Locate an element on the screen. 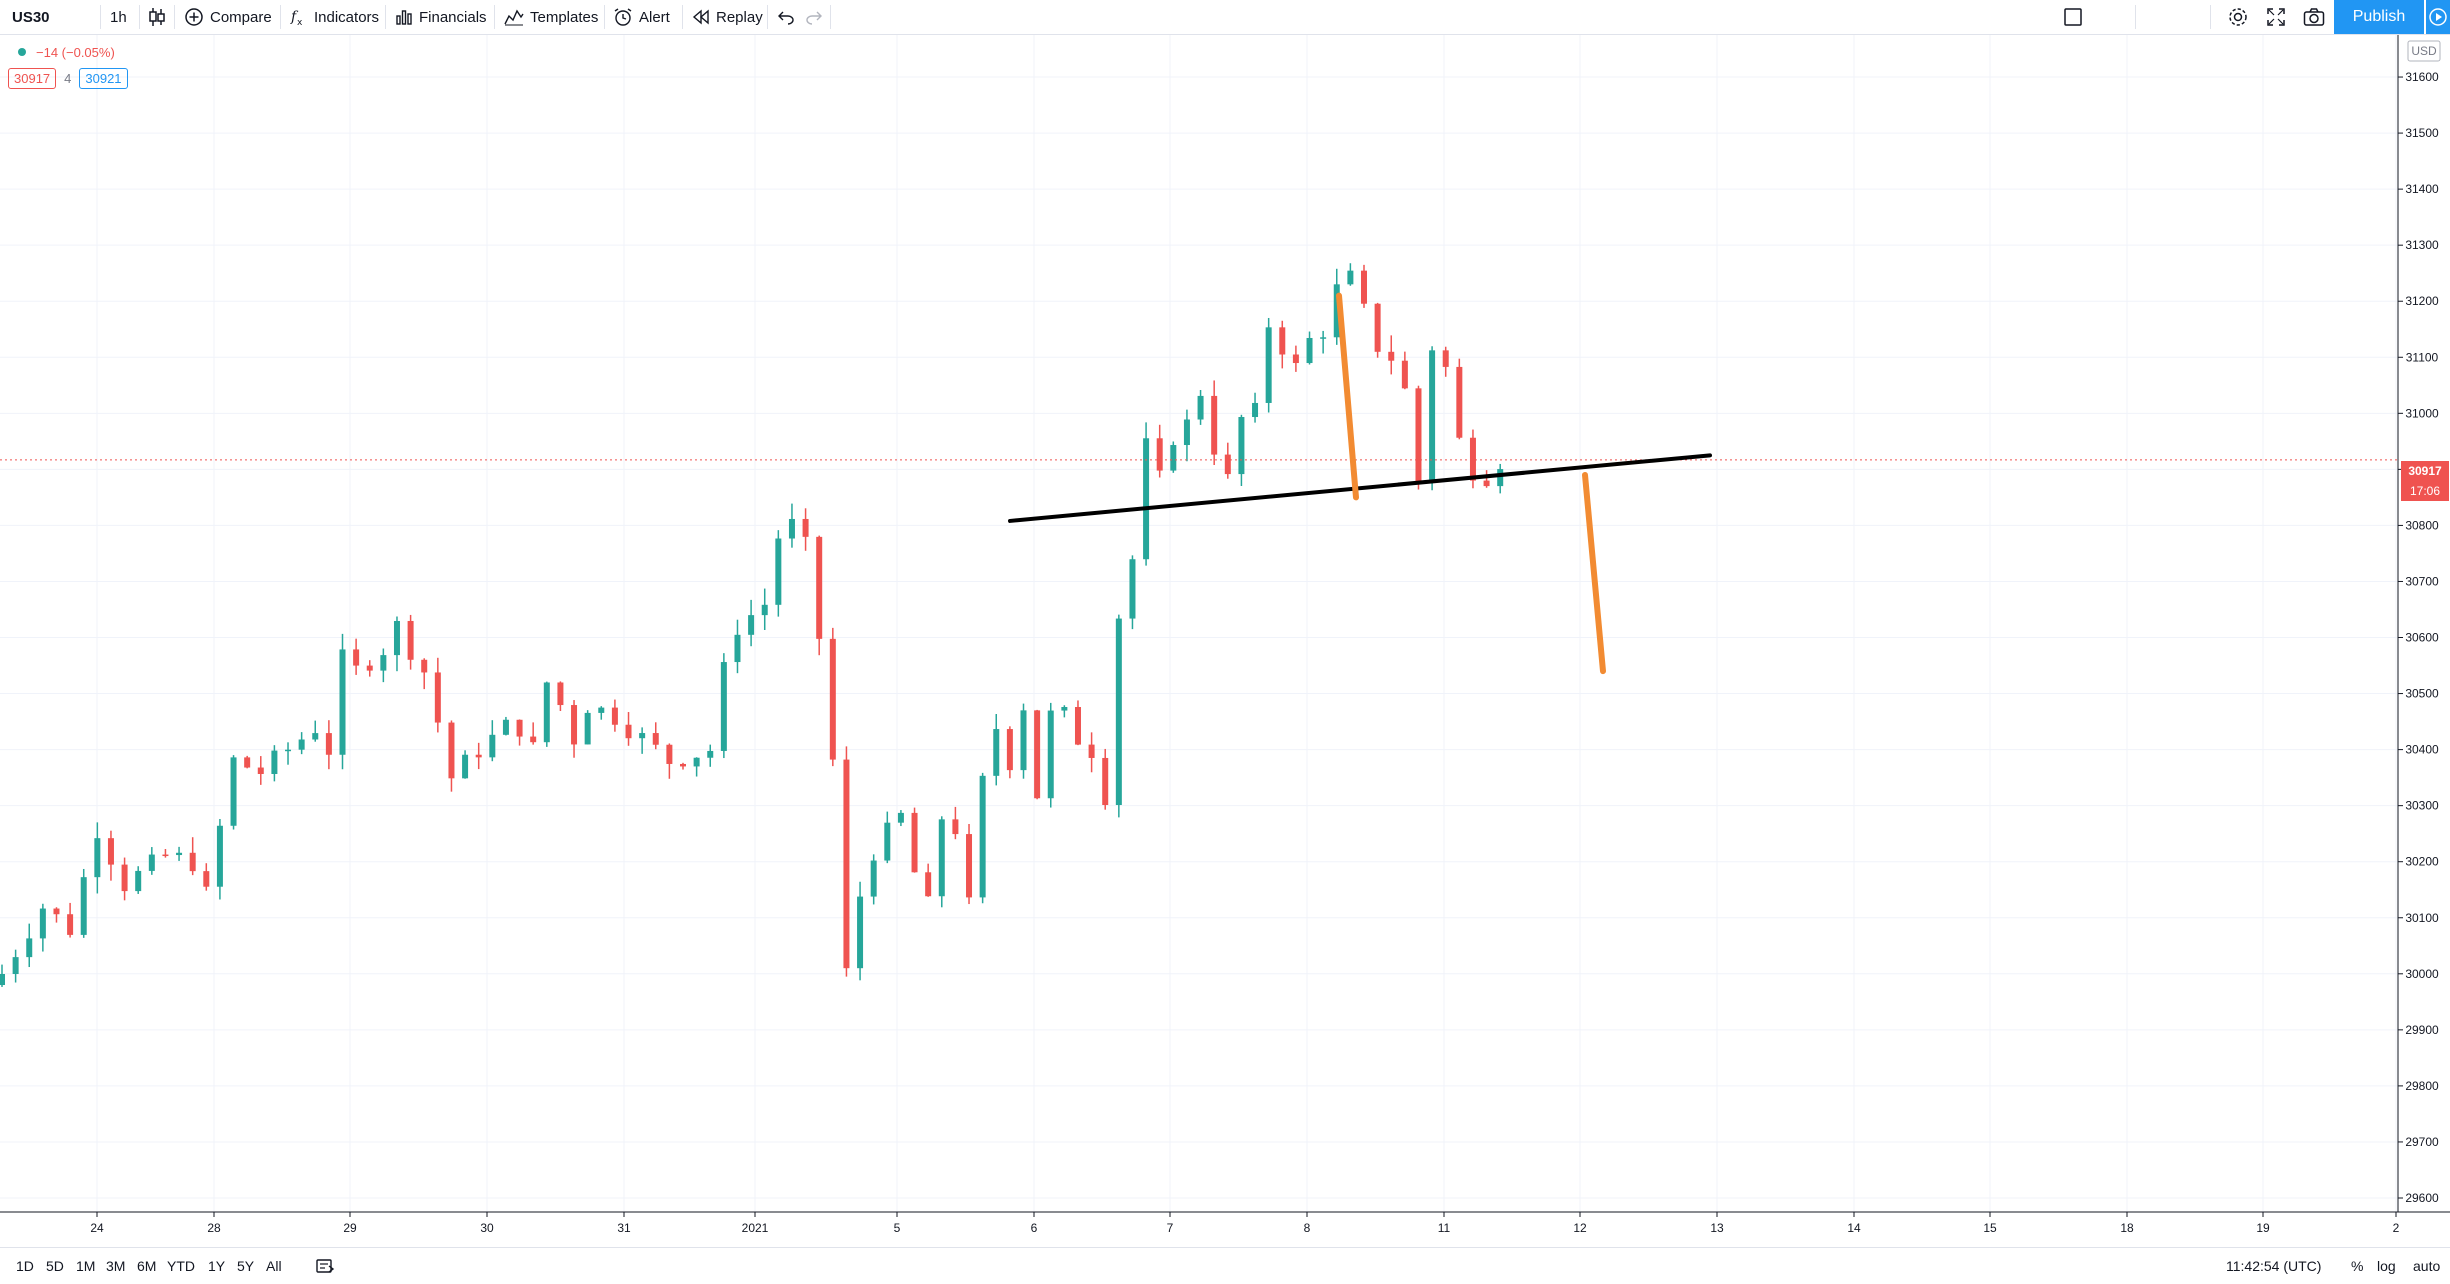 This screenshot has width=2450, height=1284. price-tick-label: 31500 is located at coordinates (2422, 133).